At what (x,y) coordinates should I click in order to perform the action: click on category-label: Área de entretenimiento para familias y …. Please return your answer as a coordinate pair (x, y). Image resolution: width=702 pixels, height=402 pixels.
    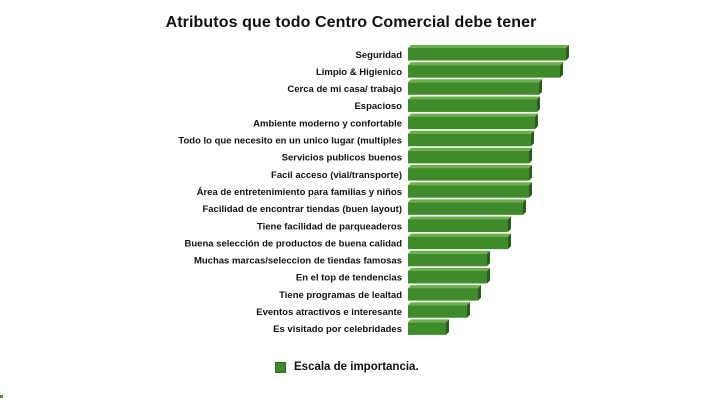
    Looking at the image, I should click on (299, 192).